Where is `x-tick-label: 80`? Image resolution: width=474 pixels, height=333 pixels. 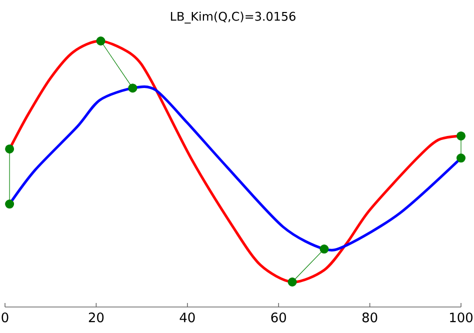 x-tick-label: 80 is located at coordinates (370, 317).